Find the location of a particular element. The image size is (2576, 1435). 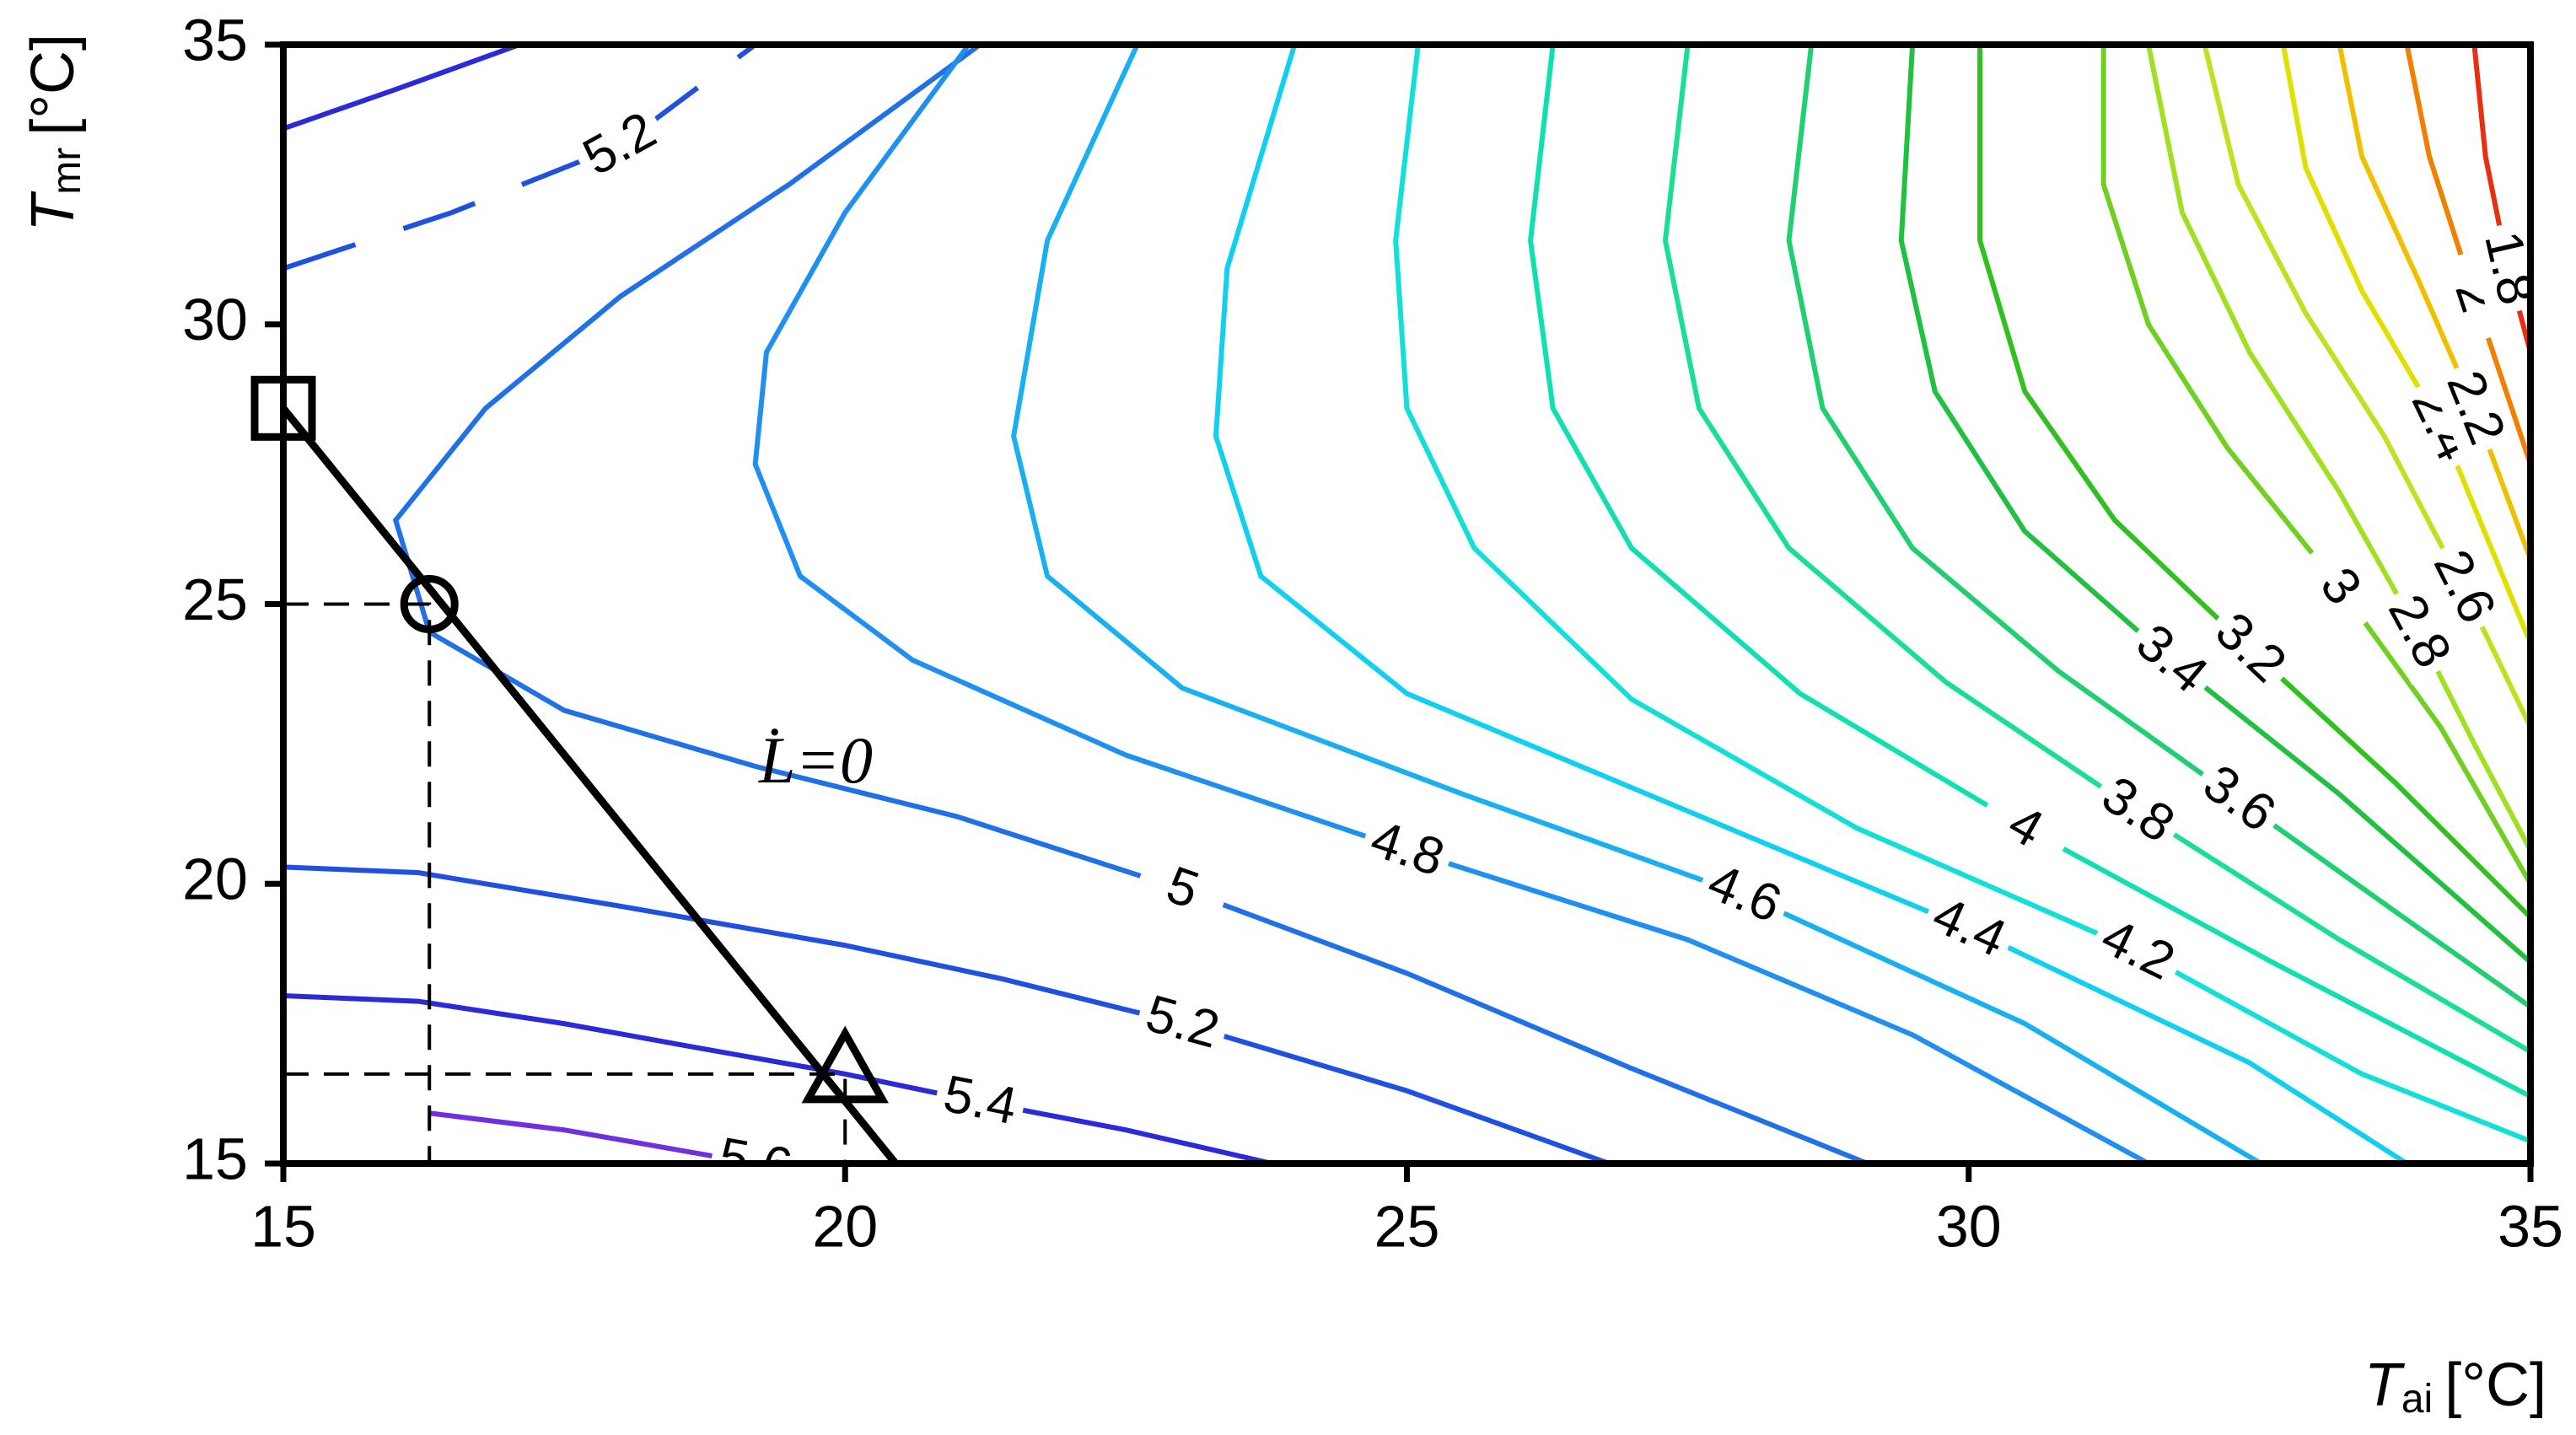

contour-label: 3.8 is located at coordinates (2138, 810).